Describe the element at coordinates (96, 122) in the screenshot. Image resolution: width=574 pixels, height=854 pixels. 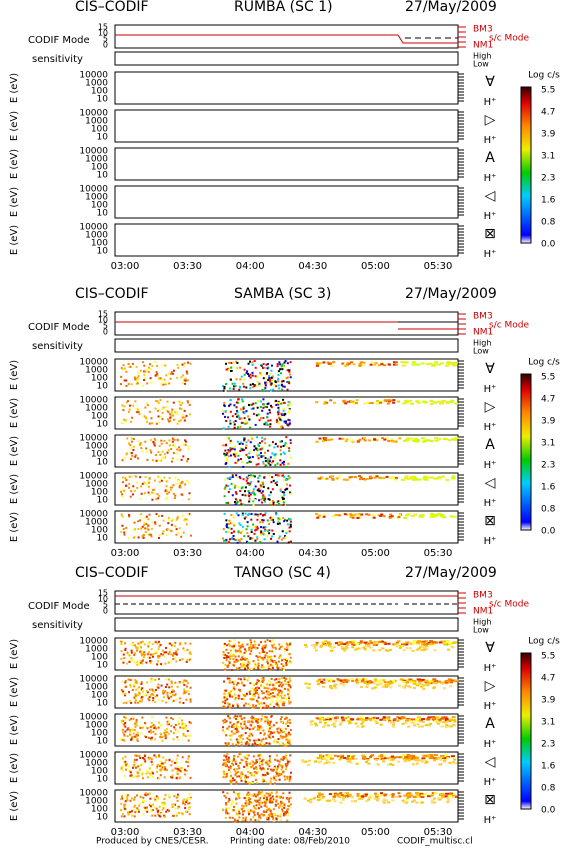
I see `energy-tick: 1000` at that location.